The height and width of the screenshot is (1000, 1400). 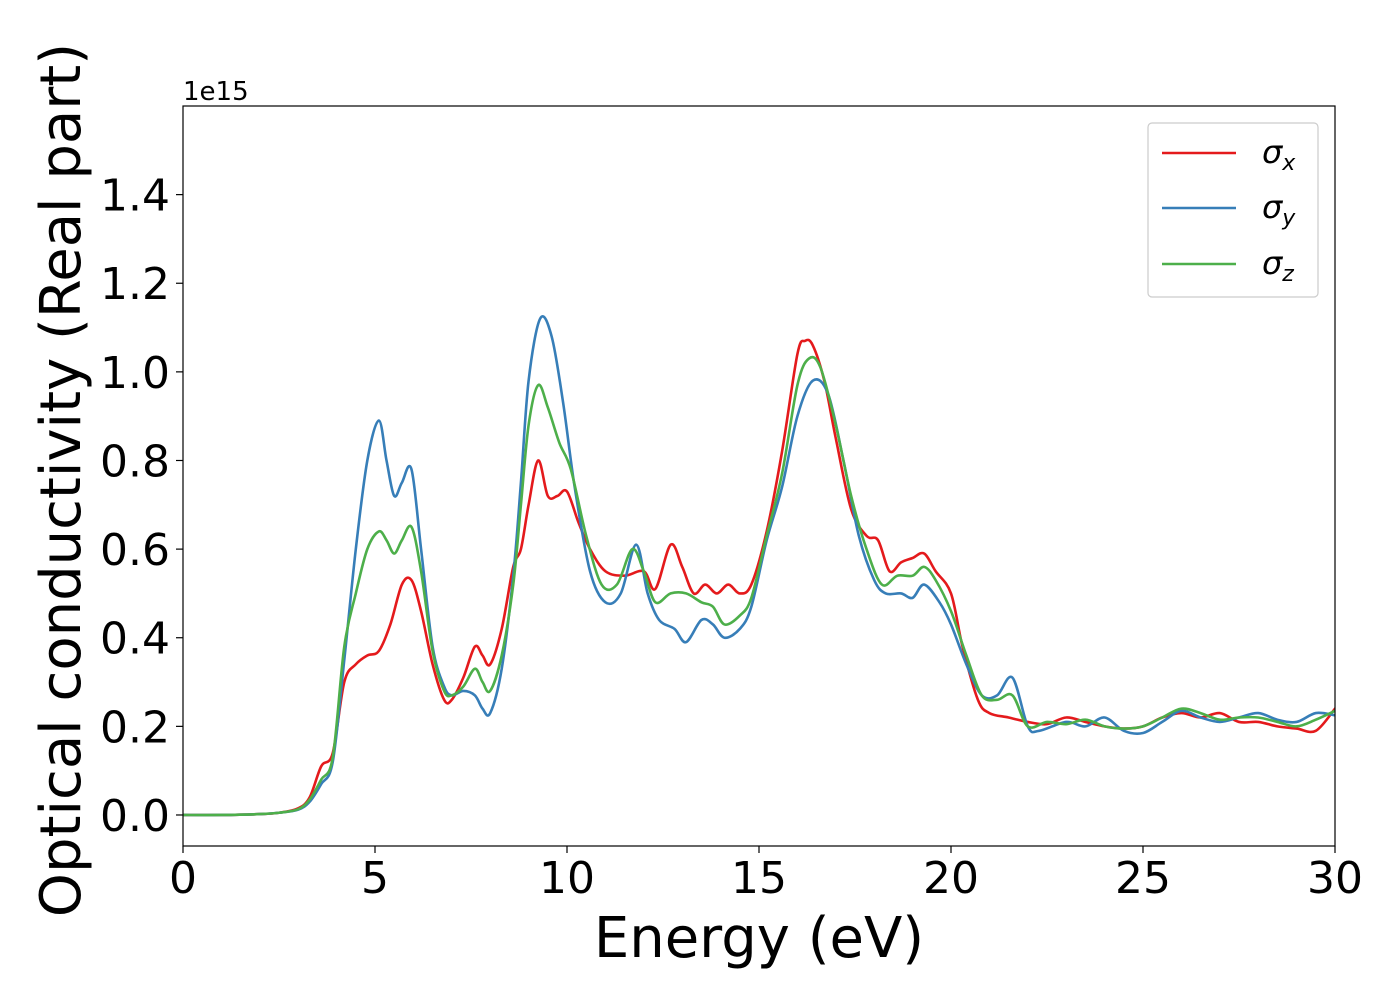 I want to click on y-tick-label: 0.4, so click(x=135, y=639).